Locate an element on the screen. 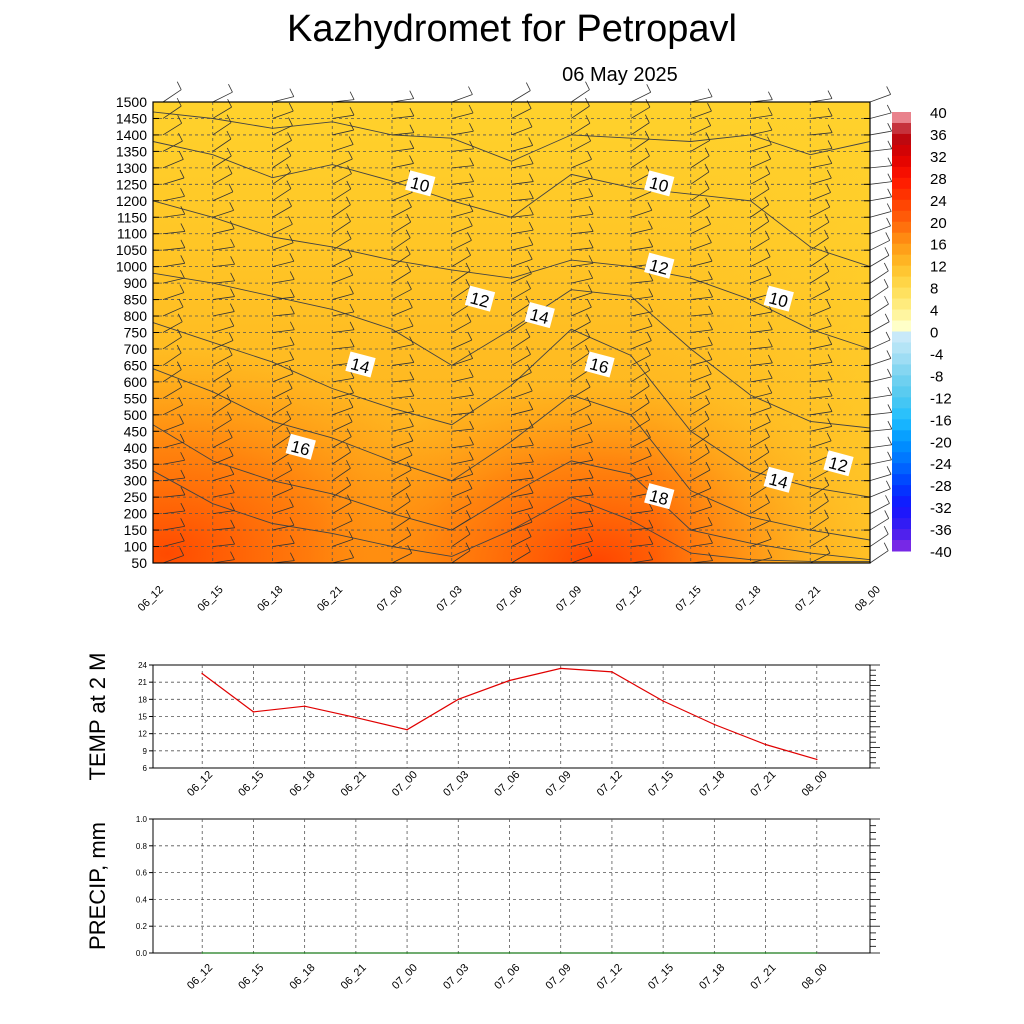  x-tick-label: 07_03 is located at coordinates (450, 599).